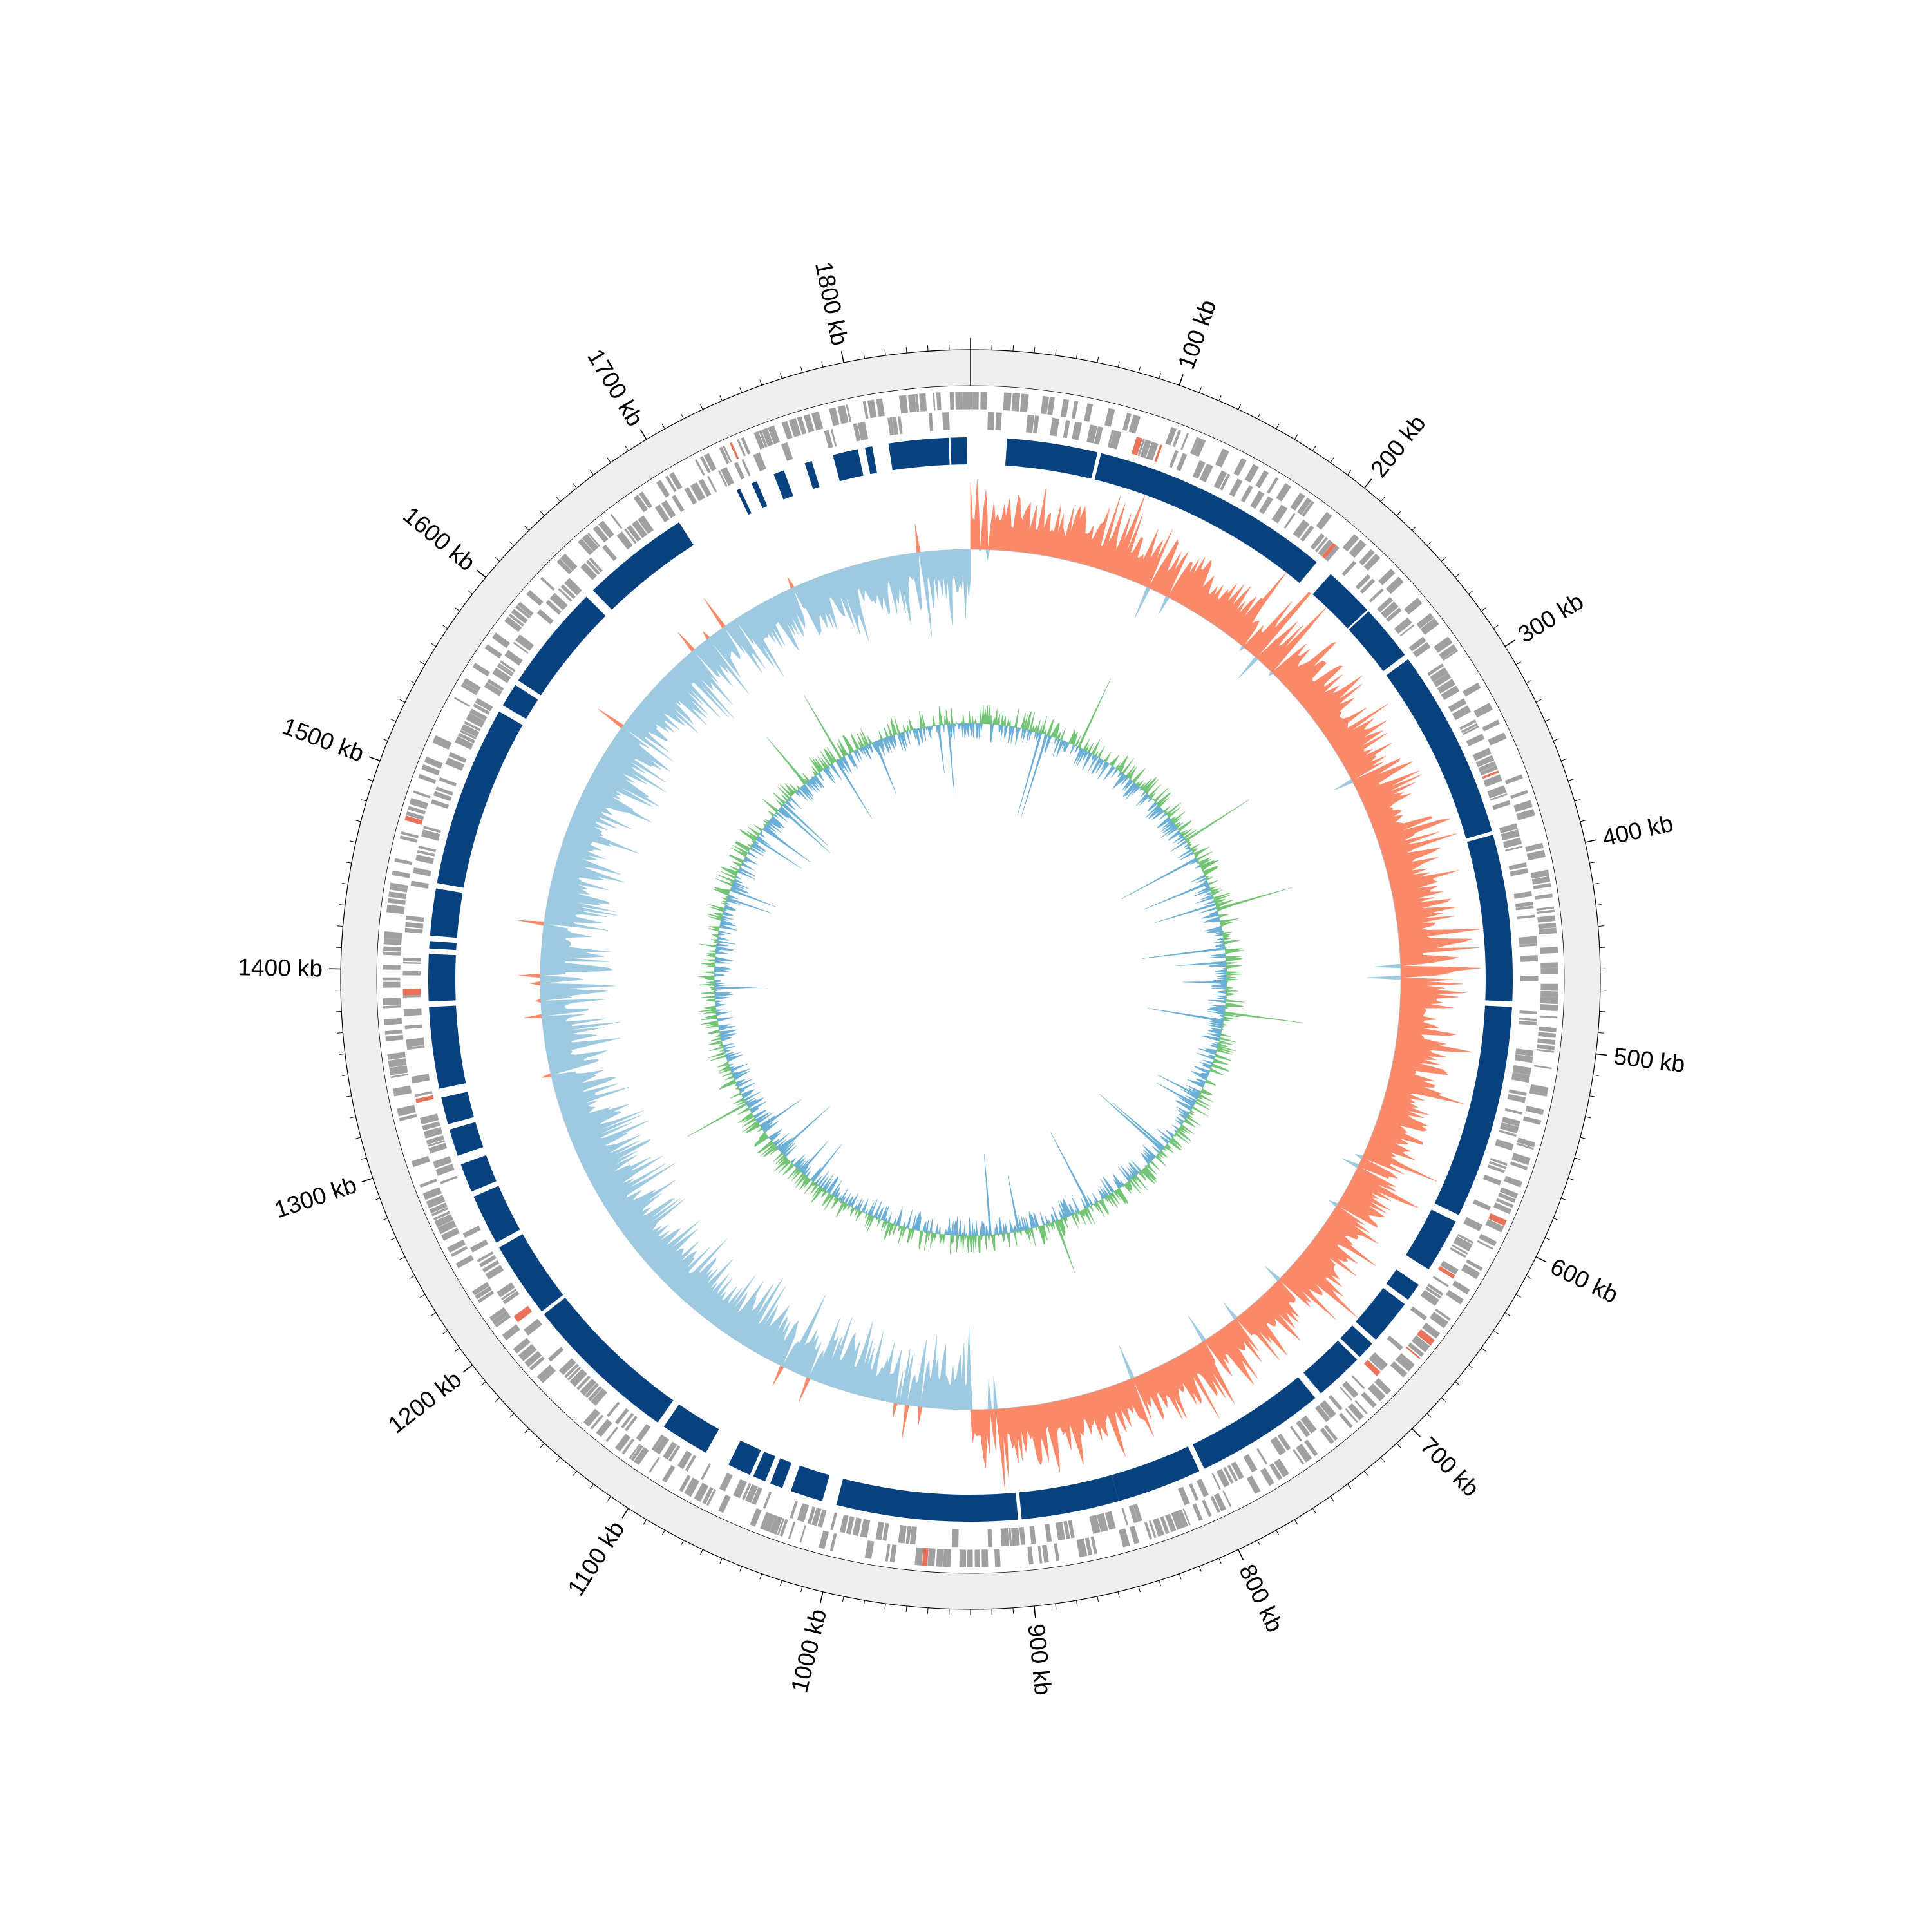 This screenshot has width=1932, height=1932. Describe the element at coordinates (439, 539) in the screenshot. I see `tick-label: 1600 kb` at that location.